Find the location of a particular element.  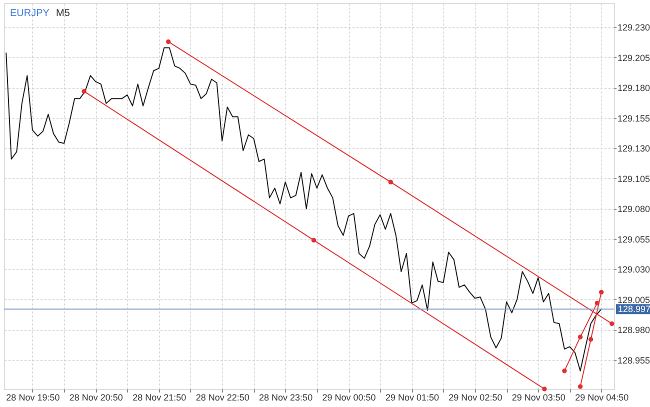

x-tick-label: 29 Nov 01:50 is located at coordinates (412, 397).